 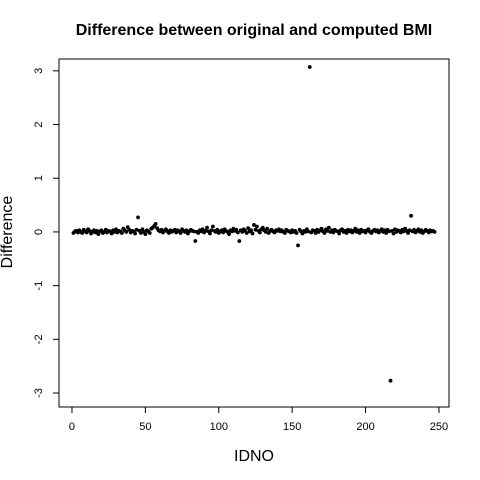 What do you see at coordinates (254, 456) in the screenshot?
I see `x-axis-title: IDNO` at bounding box center [254, 456].